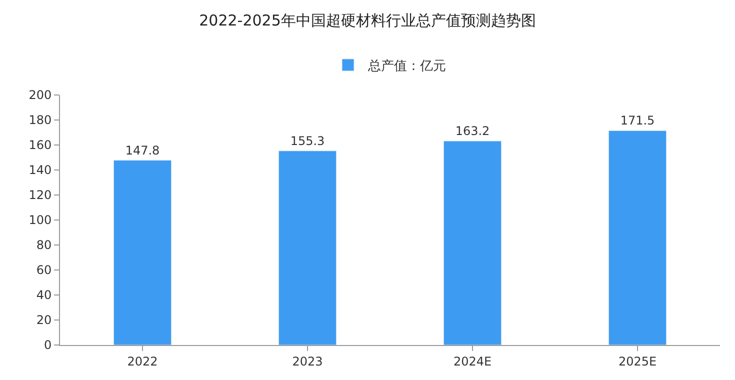 This screenshot has width=735, height=380. What do you see at coordinates (44, 270) in the screenshot?
I see `y-tick-label: 60` at bounding box center [44, 270].